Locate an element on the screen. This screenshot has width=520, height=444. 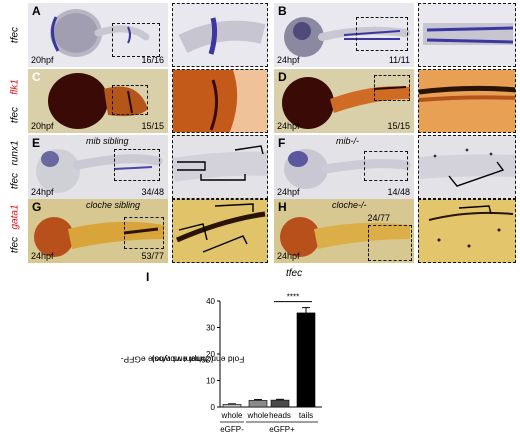
panel-e: mib sibling E 24hpf 34/48 is located at coordinates (98, 167).